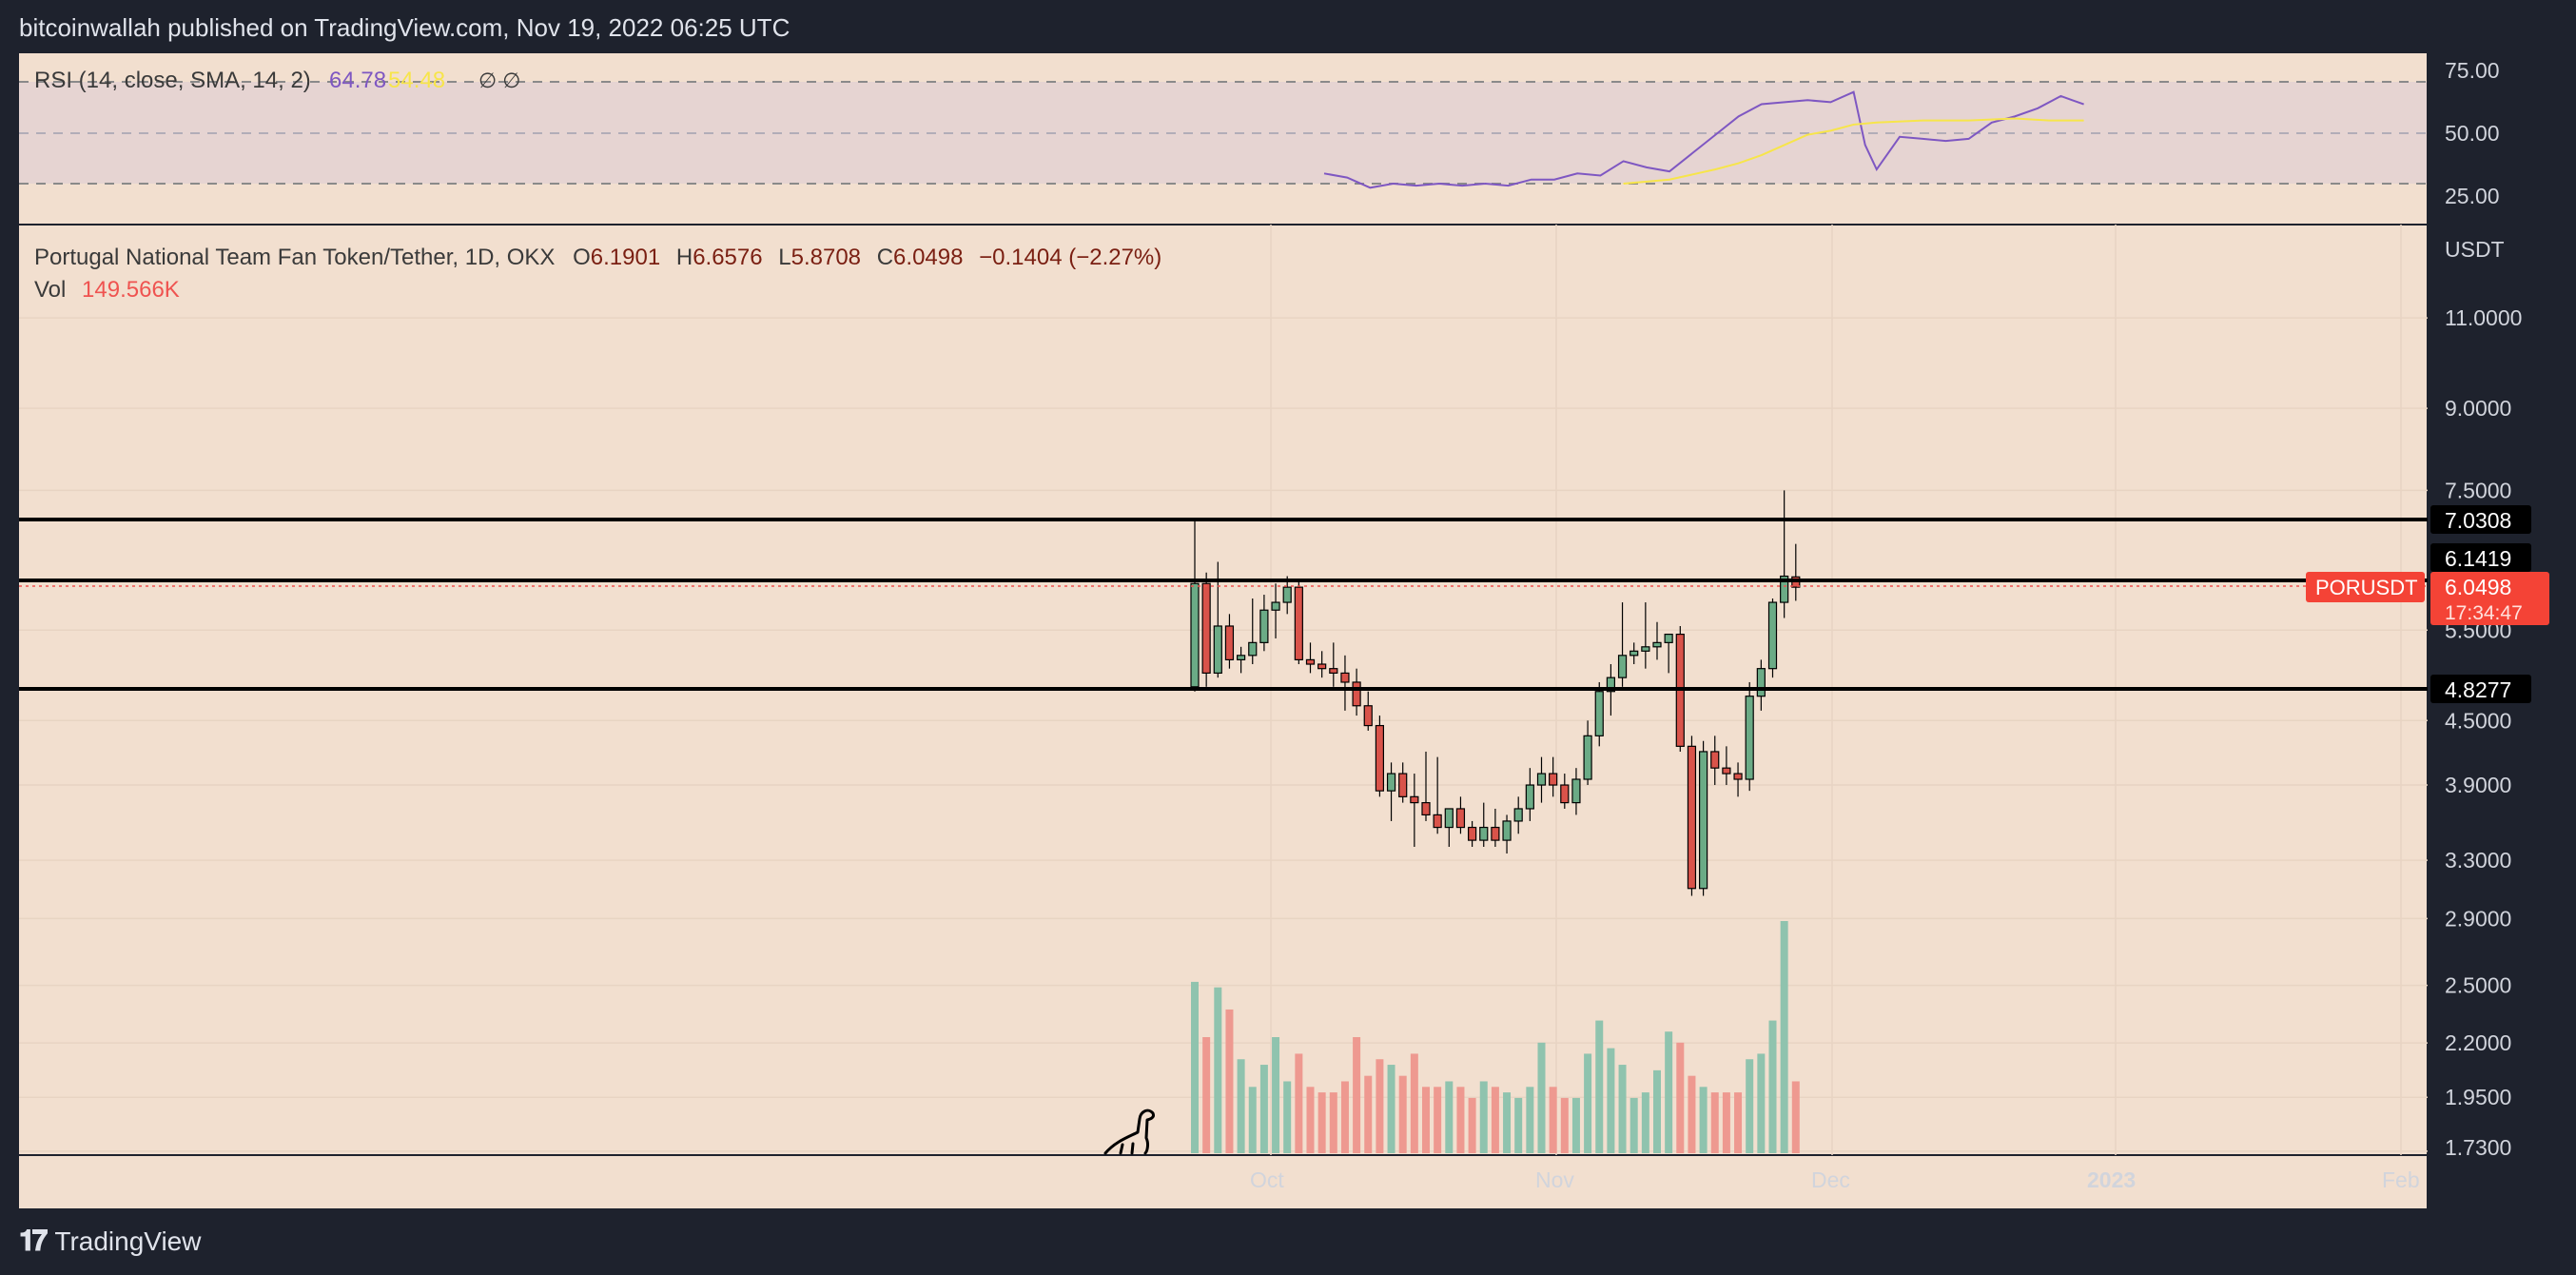  I want to click on price-tick: 9.0000, so click(2478, 409).